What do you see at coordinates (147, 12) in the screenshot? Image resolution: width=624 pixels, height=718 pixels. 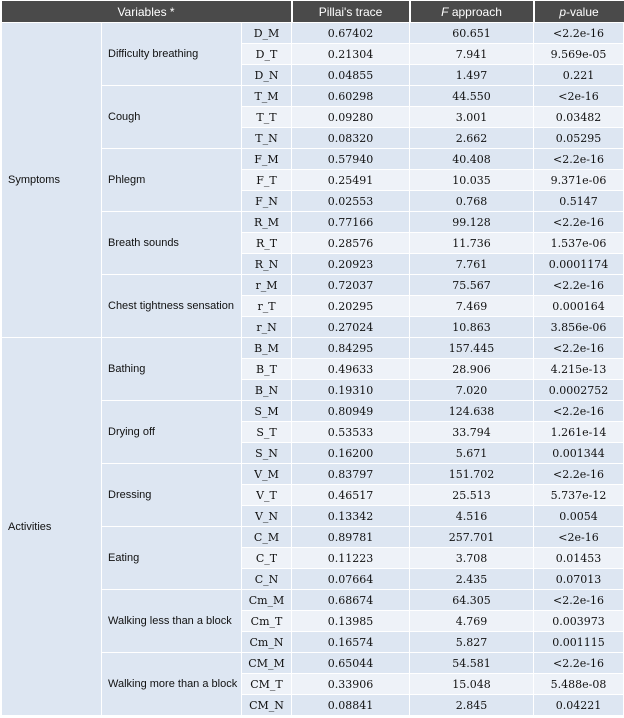 I see `header-variables: Variables *` at bounding box center [147, 12].